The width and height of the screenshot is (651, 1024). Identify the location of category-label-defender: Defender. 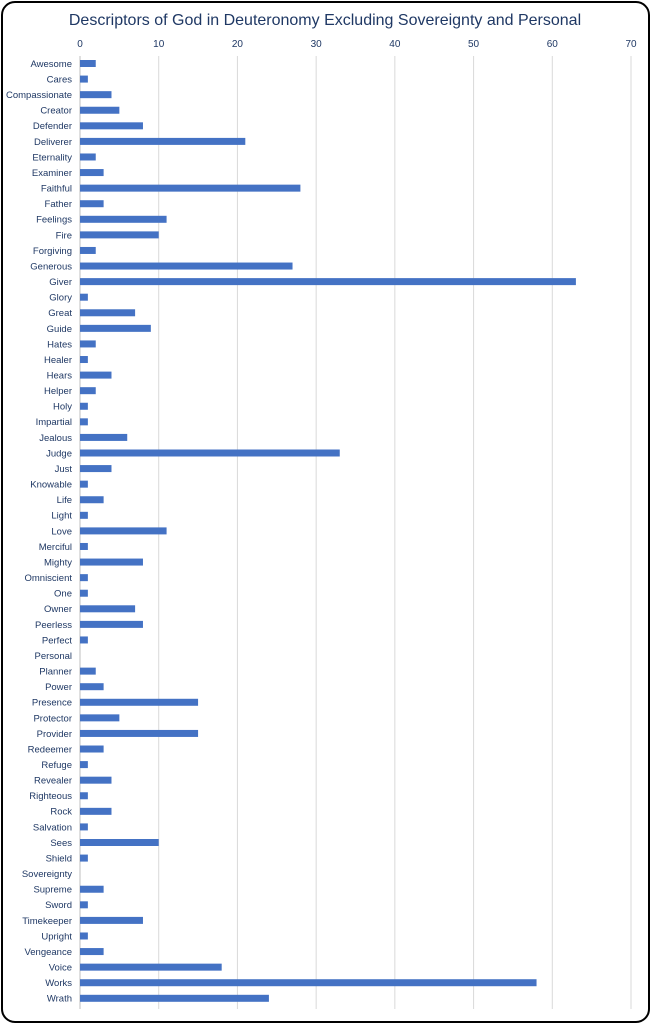
(52, 126).